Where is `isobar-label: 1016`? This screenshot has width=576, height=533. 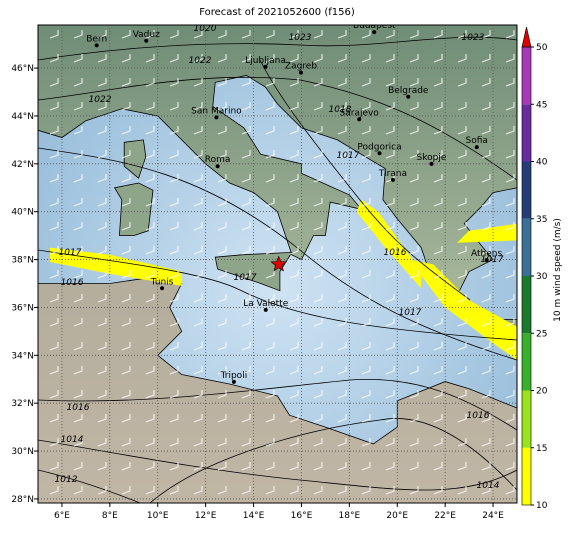 isobar-label: 1016 is located at coordinates (478, 416).